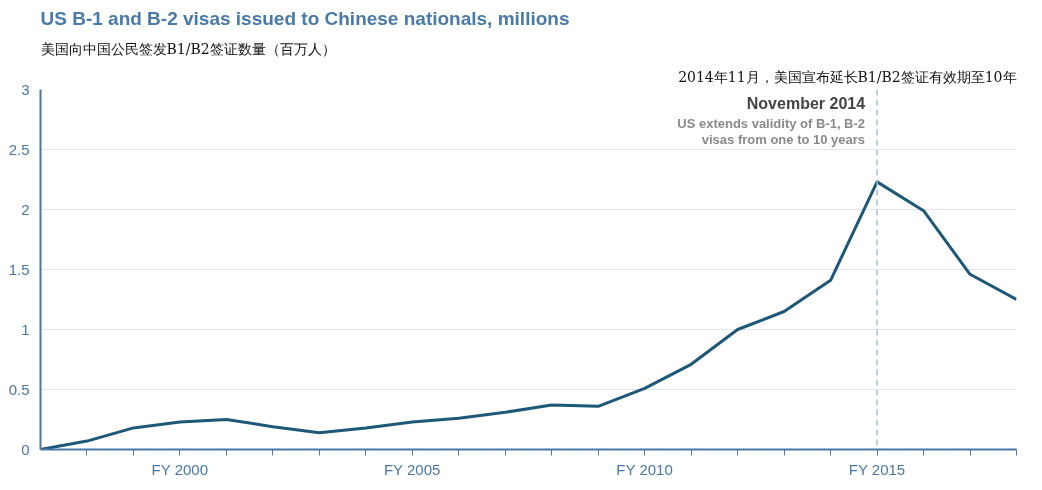 This screenshot has width=1042, height=490. What do you see at coordinates (771, 131) in the screenshot?
I see `annotation: US extends validity of B-1, B-2 visas from one to 10 years` at bounding box center [771, 131].